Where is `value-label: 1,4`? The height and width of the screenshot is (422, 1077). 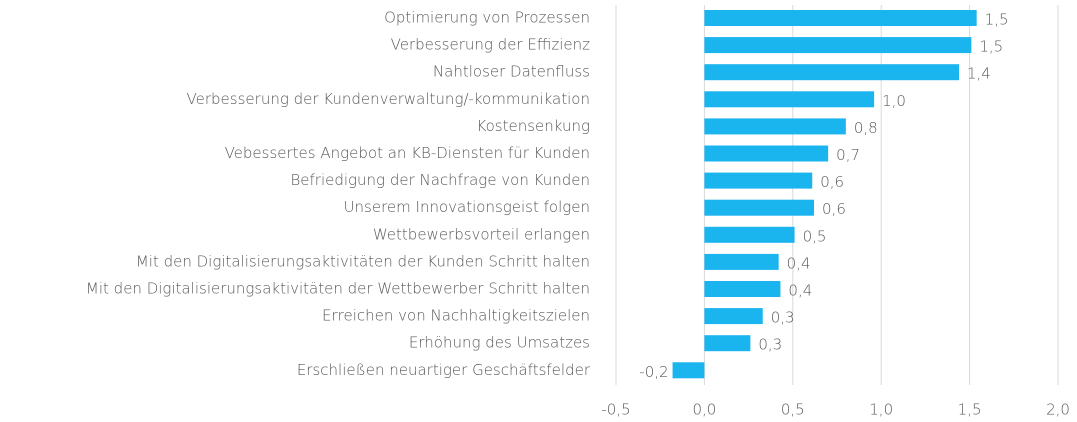 value-label: 1,4 is located at coordinates (979, 74).